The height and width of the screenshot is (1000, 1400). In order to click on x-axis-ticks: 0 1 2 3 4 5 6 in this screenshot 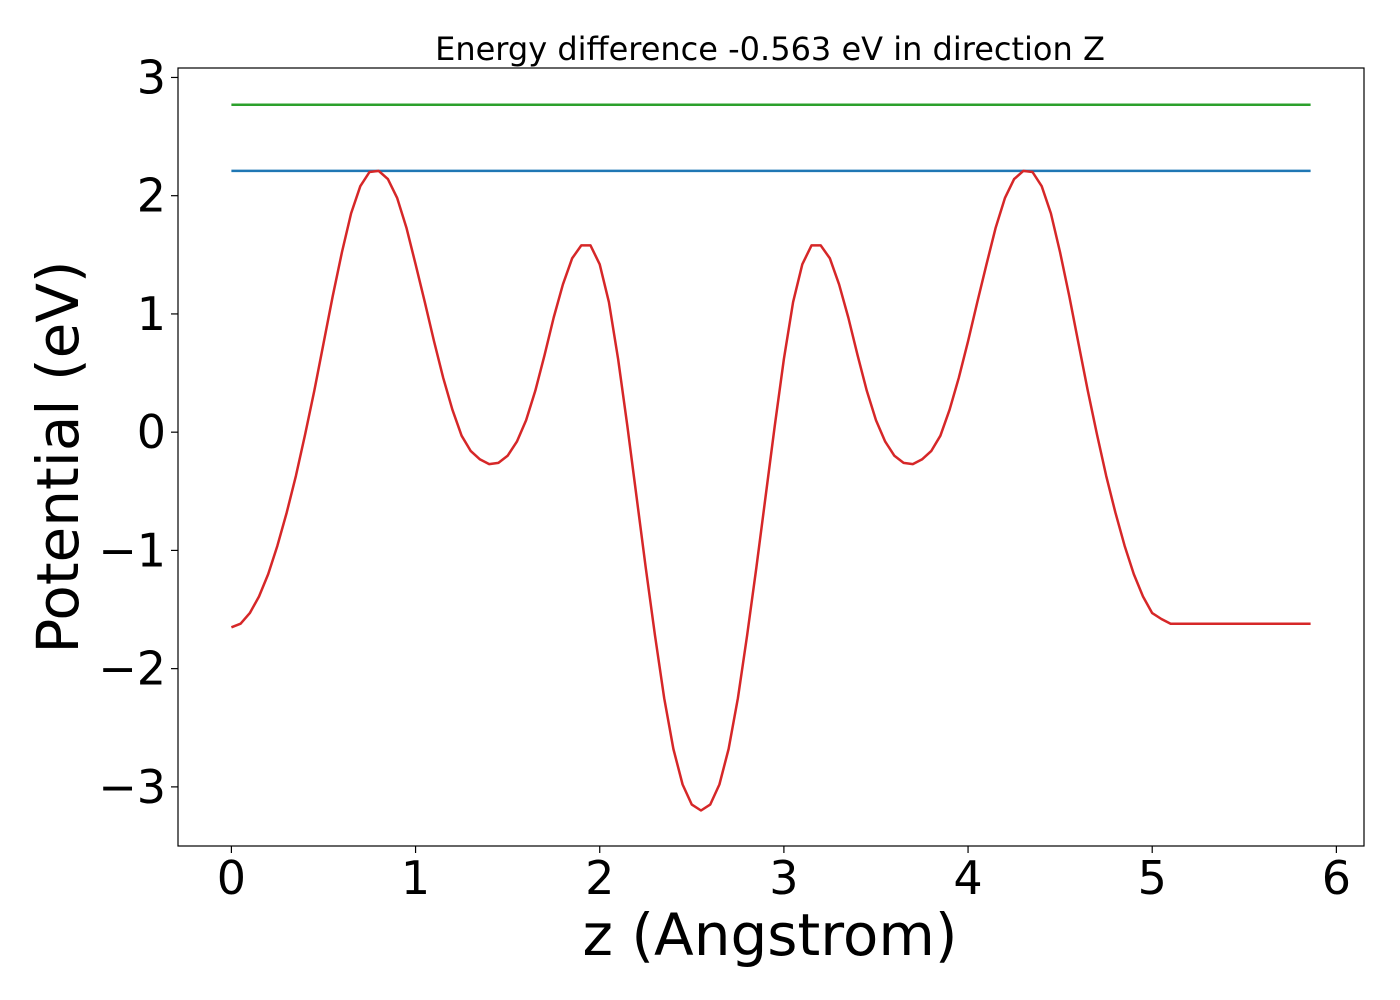, I will do `click(784, 875)`.